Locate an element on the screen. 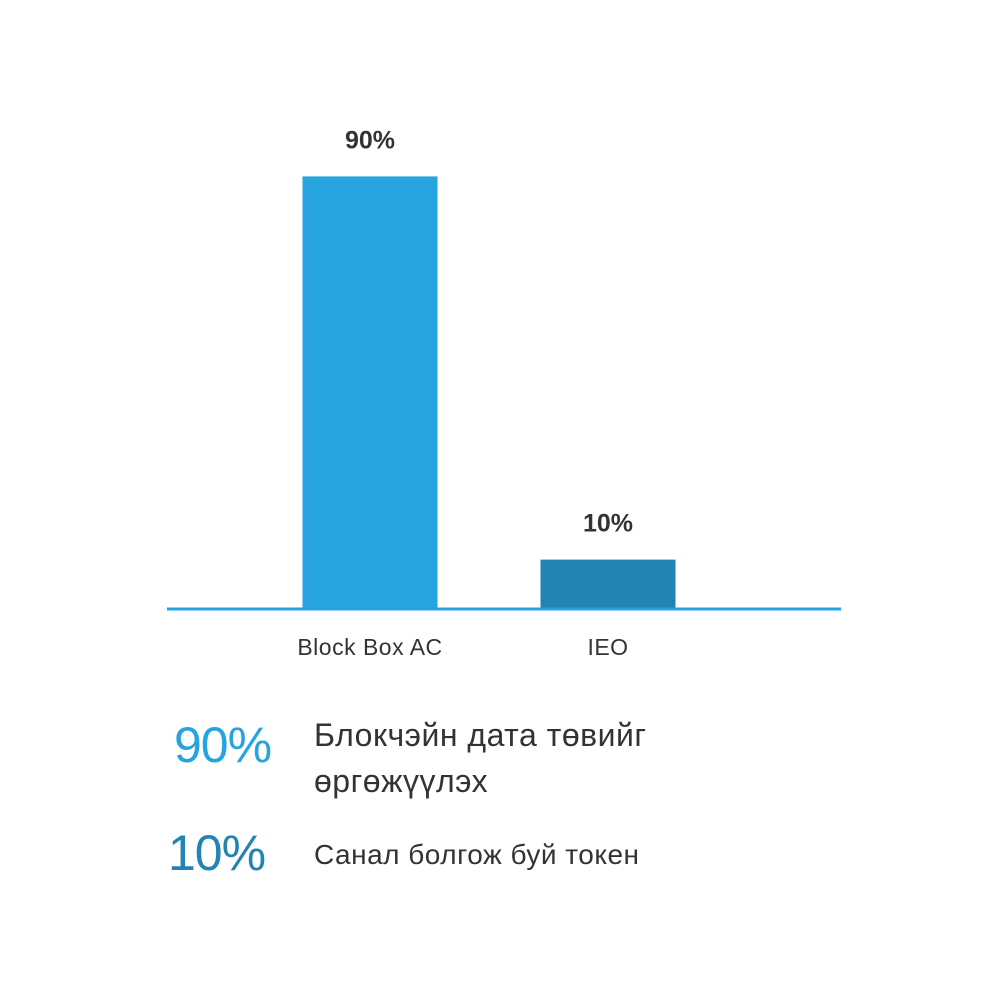 This screenshot has width=1000, height=1000. x-tick-label: Block Box AC is located at coordinates (369, 647).